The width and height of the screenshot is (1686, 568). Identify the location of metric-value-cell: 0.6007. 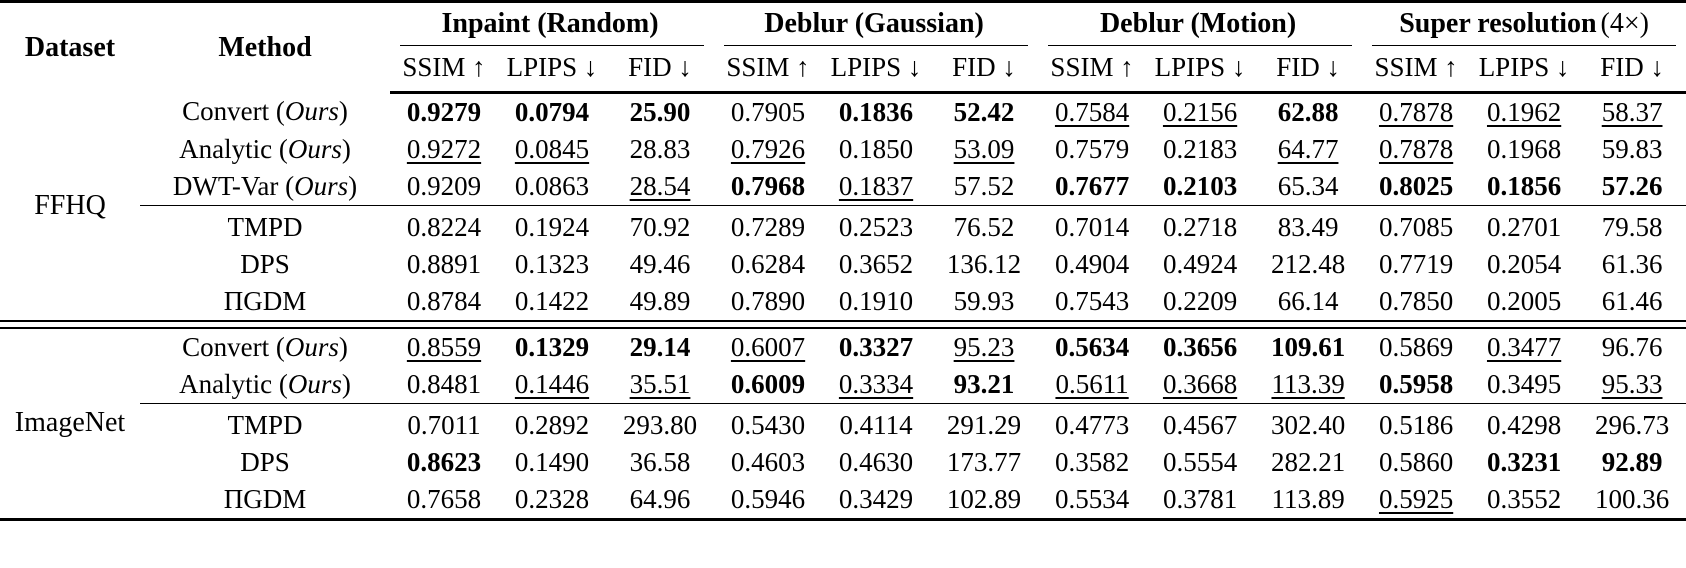
(768, 347).